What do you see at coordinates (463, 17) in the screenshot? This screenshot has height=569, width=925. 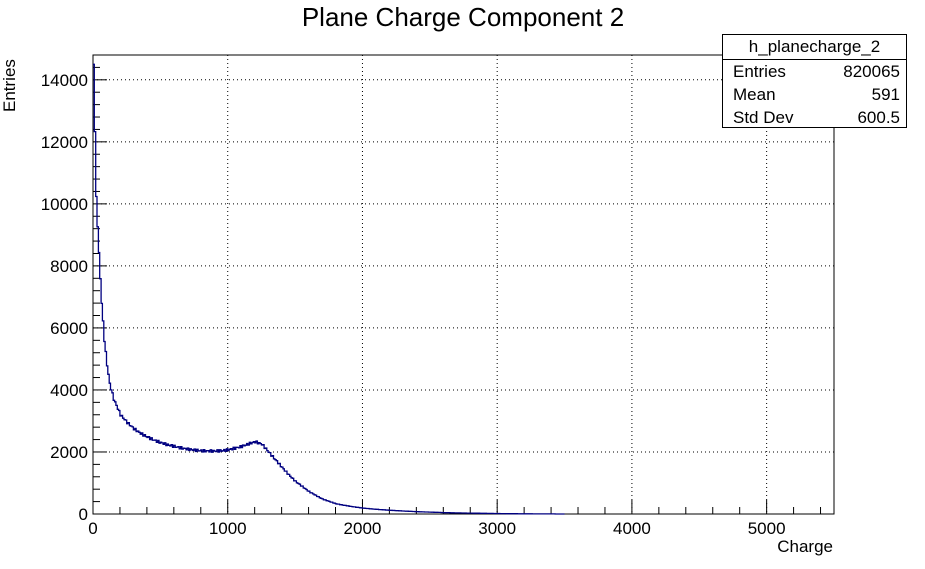 I see `chart-title: Plane Charge Component 2` at bounding box center [463, 17].